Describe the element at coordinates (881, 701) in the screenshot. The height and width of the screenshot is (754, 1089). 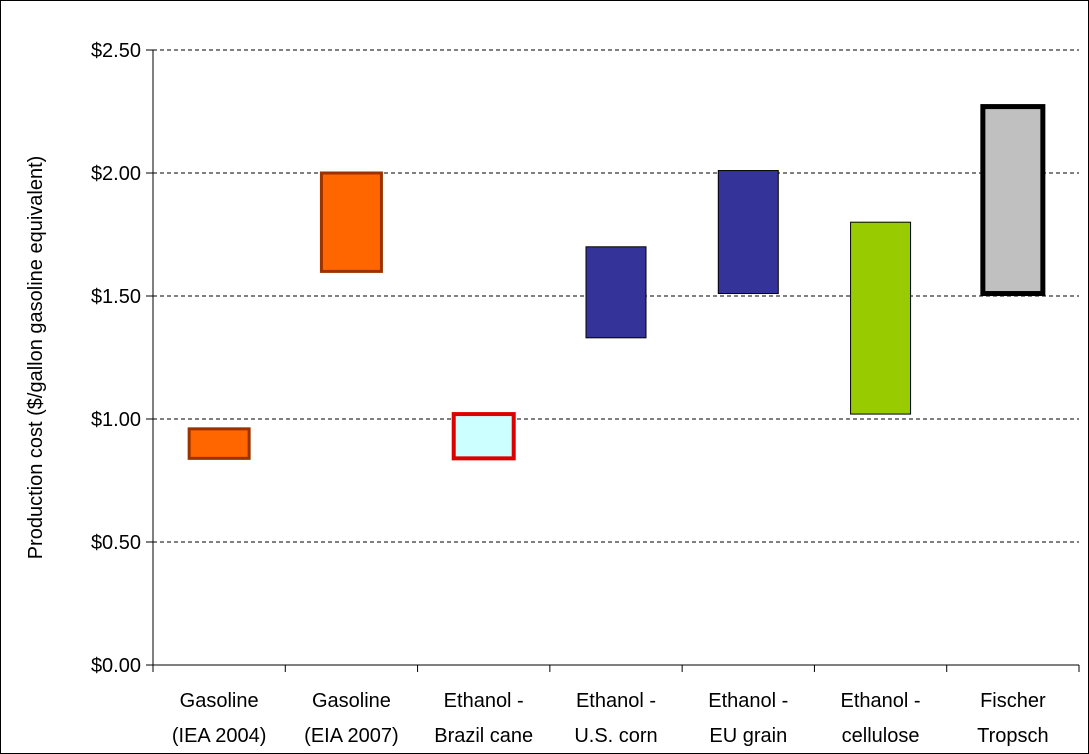
I see `category-label-5-line1: Ethanol -` at that location.